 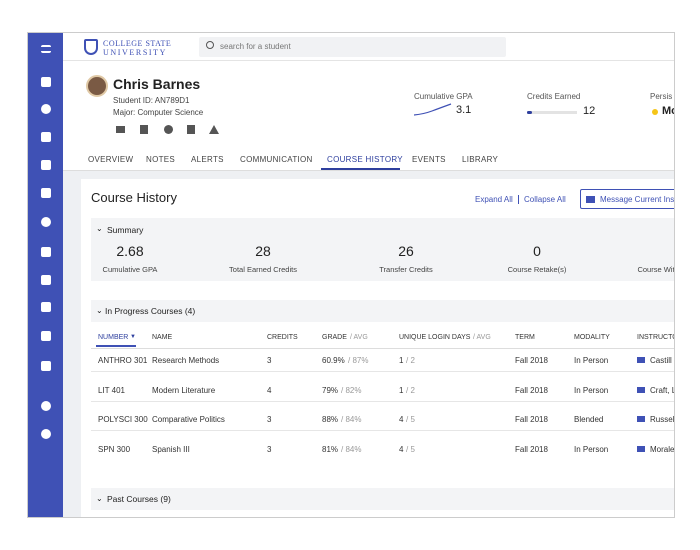 I want to click on cell-number: POLYSCI 300, so click(x=123, y=419).